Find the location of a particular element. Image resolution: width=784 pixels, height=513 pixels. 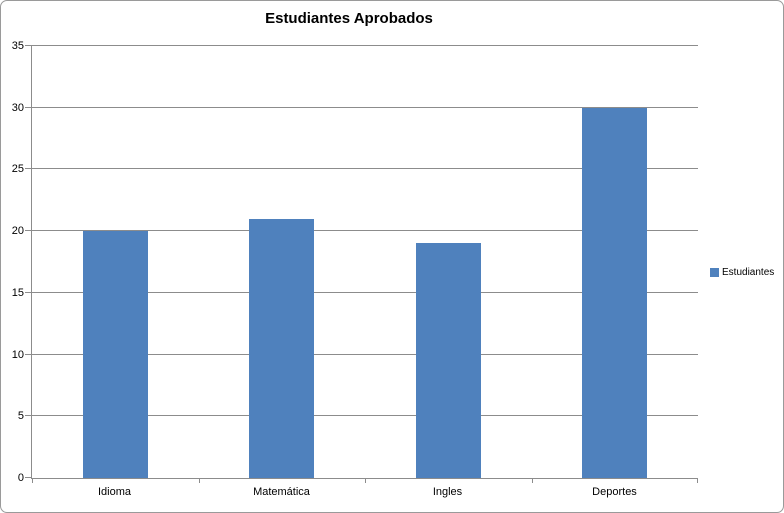

x-axis-label-idioma: Idioma is located at coordinates (114, 492).